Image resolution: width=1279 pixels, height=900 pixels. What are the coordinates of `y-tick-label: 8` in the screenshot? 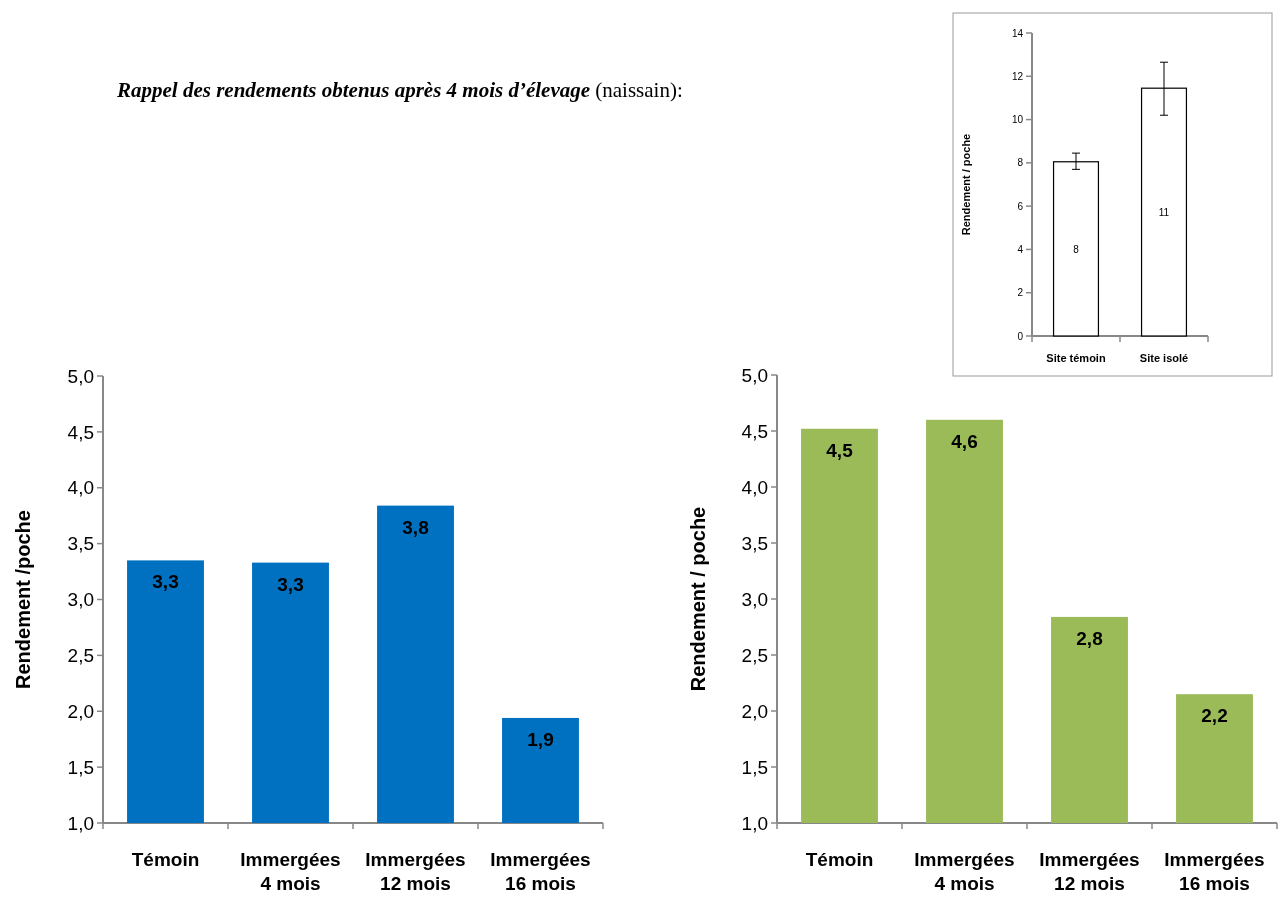 It's located at (1020, 163).